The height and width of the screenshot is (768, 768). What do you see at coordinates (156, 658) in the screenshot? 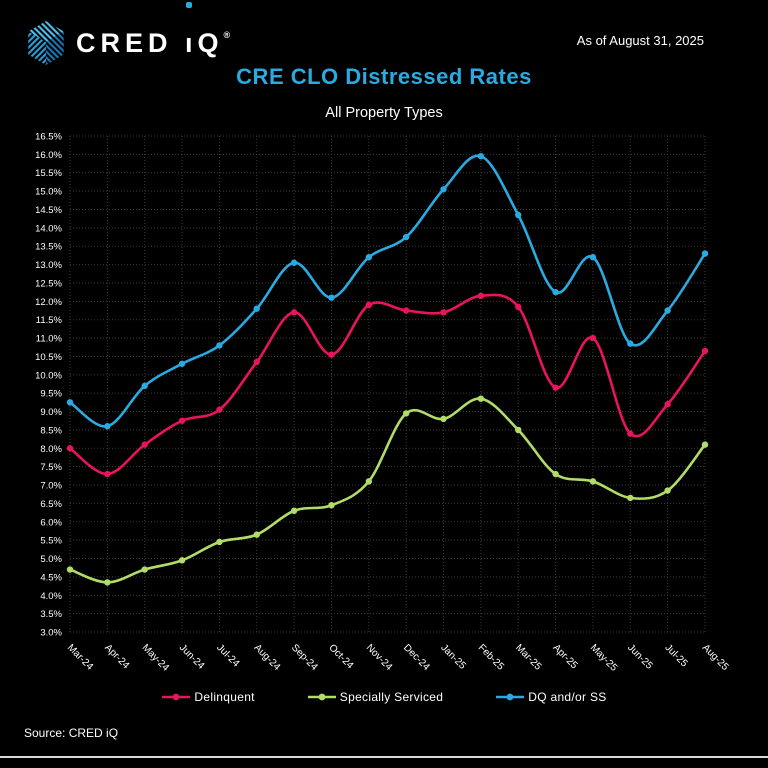
I see `svg-text: May-24` at bounding box center [156, 658].